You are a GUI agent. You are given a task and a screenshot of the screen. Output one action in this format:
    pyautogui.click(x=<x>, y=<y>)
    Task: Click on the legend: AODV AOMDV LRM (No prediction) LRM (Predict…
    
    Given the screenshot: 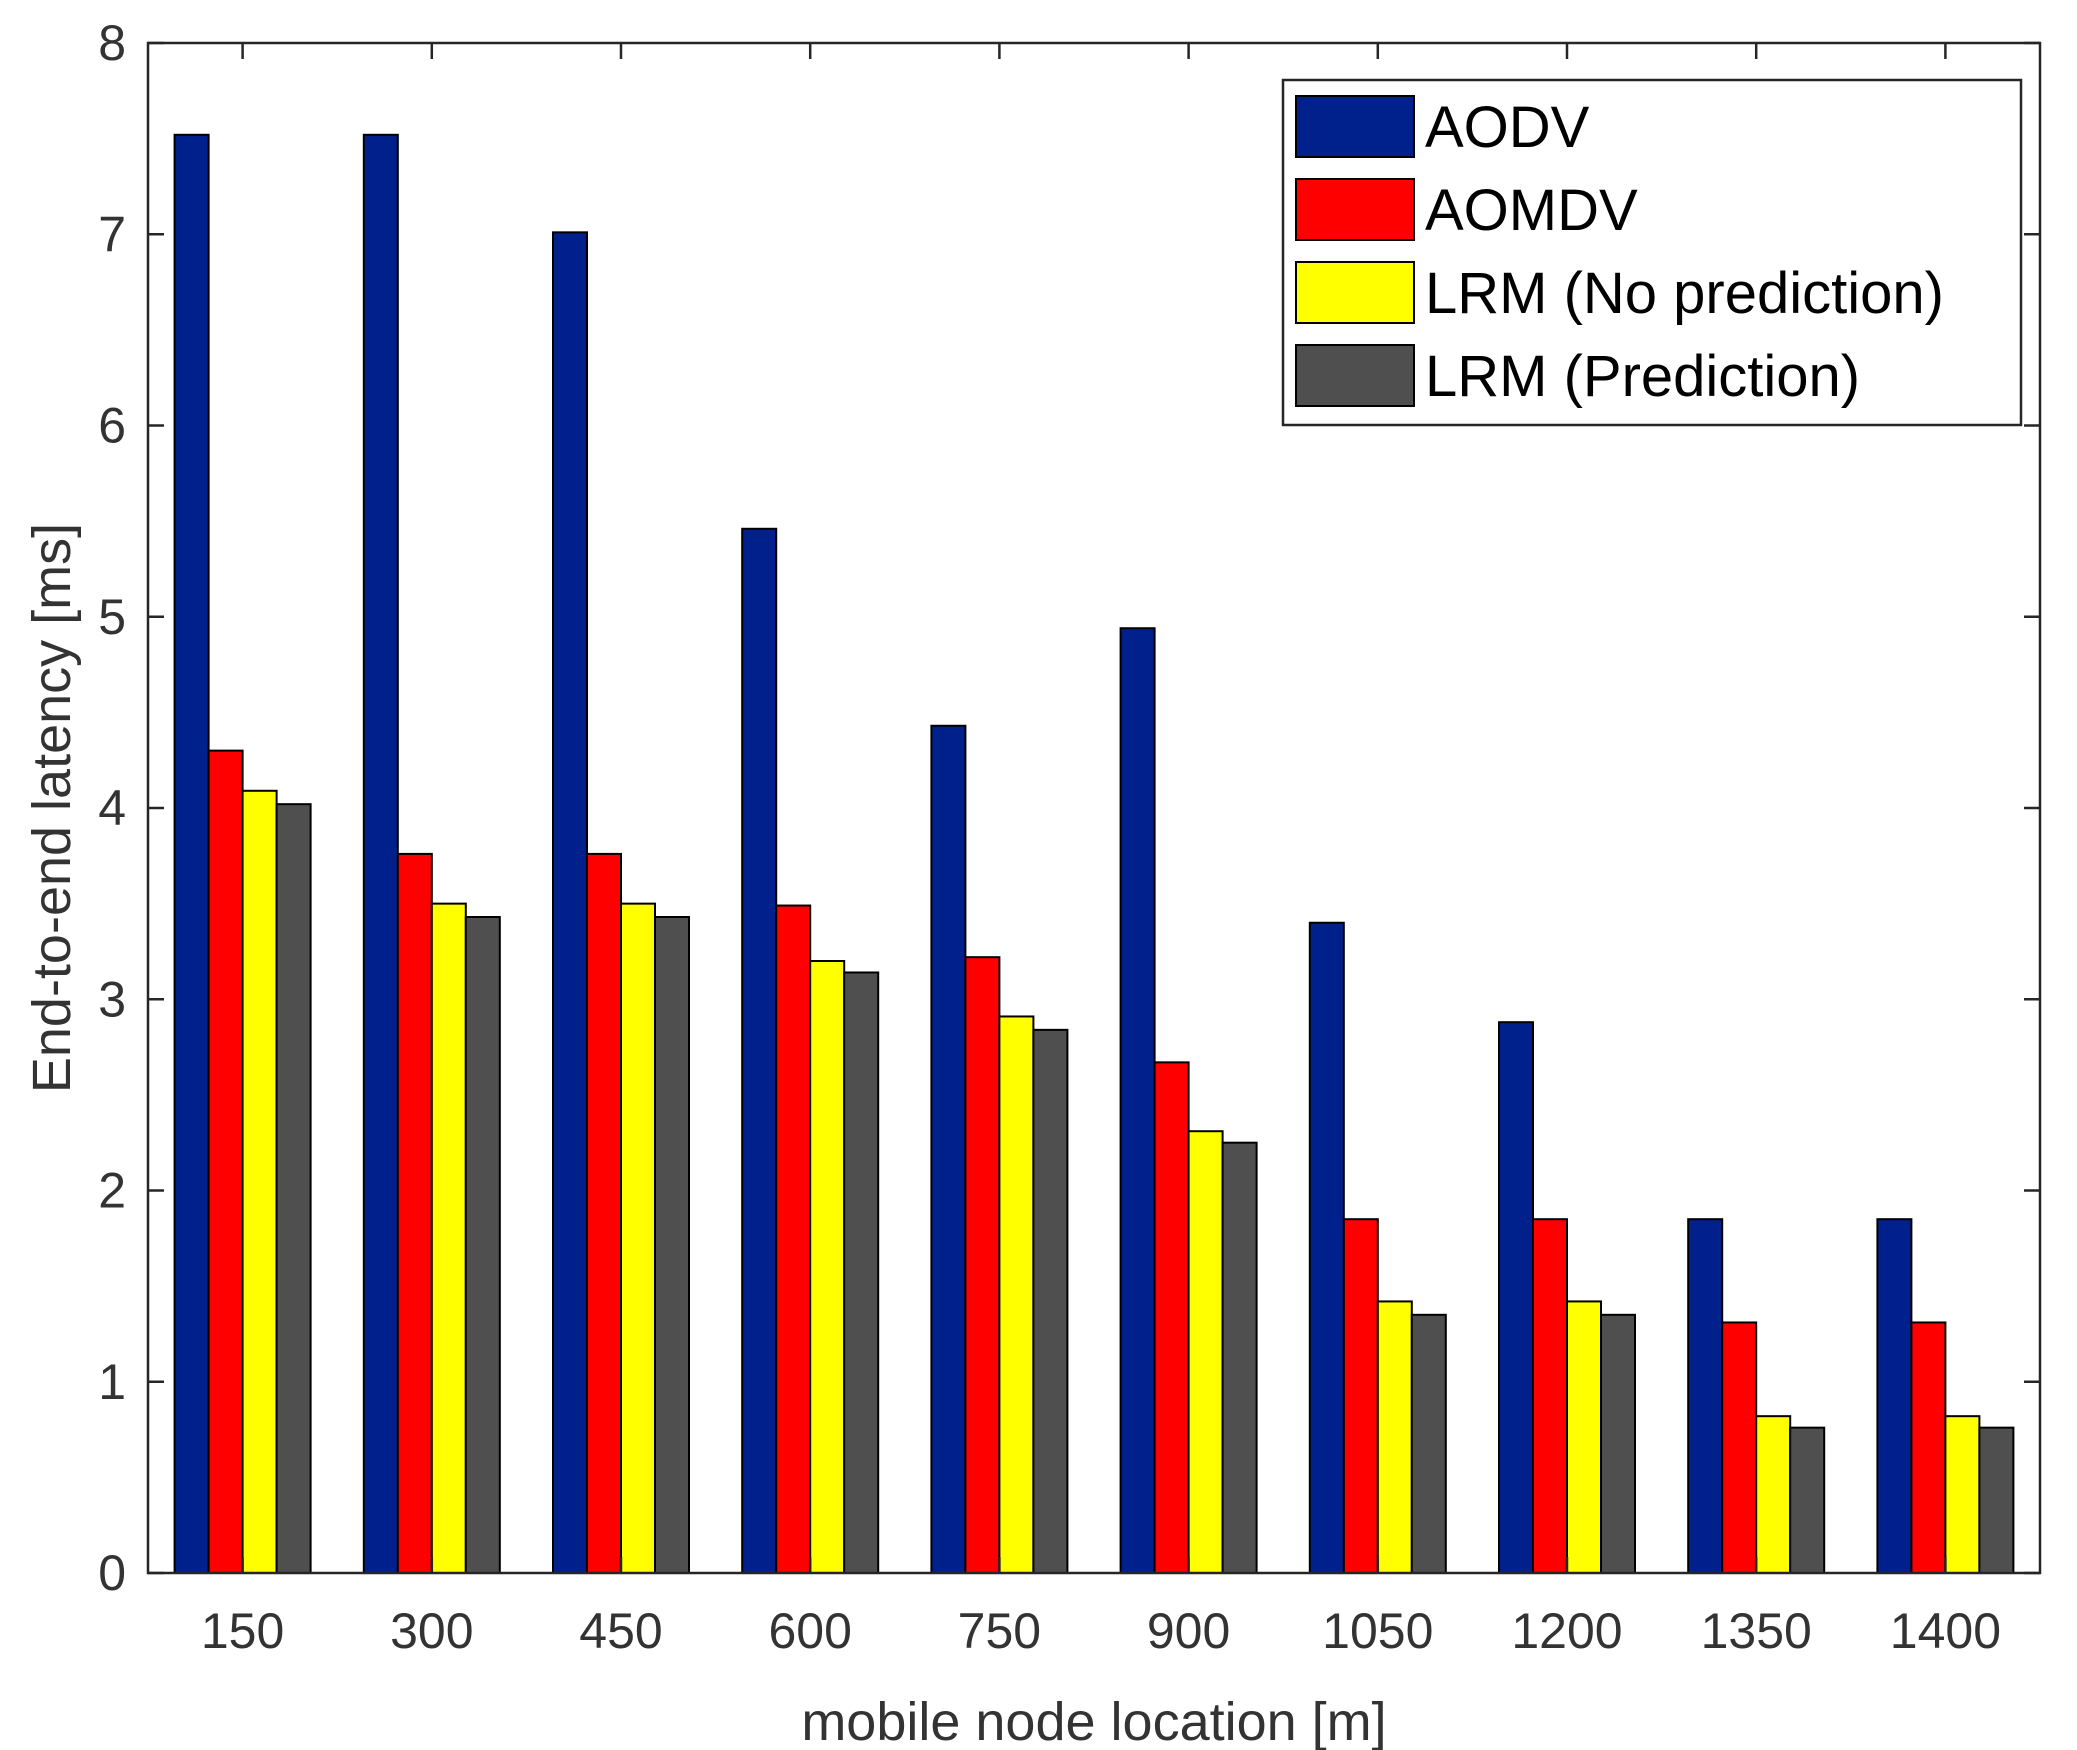 What is the action you would take?
    pyautogui.click(x=1652, y=252)
    